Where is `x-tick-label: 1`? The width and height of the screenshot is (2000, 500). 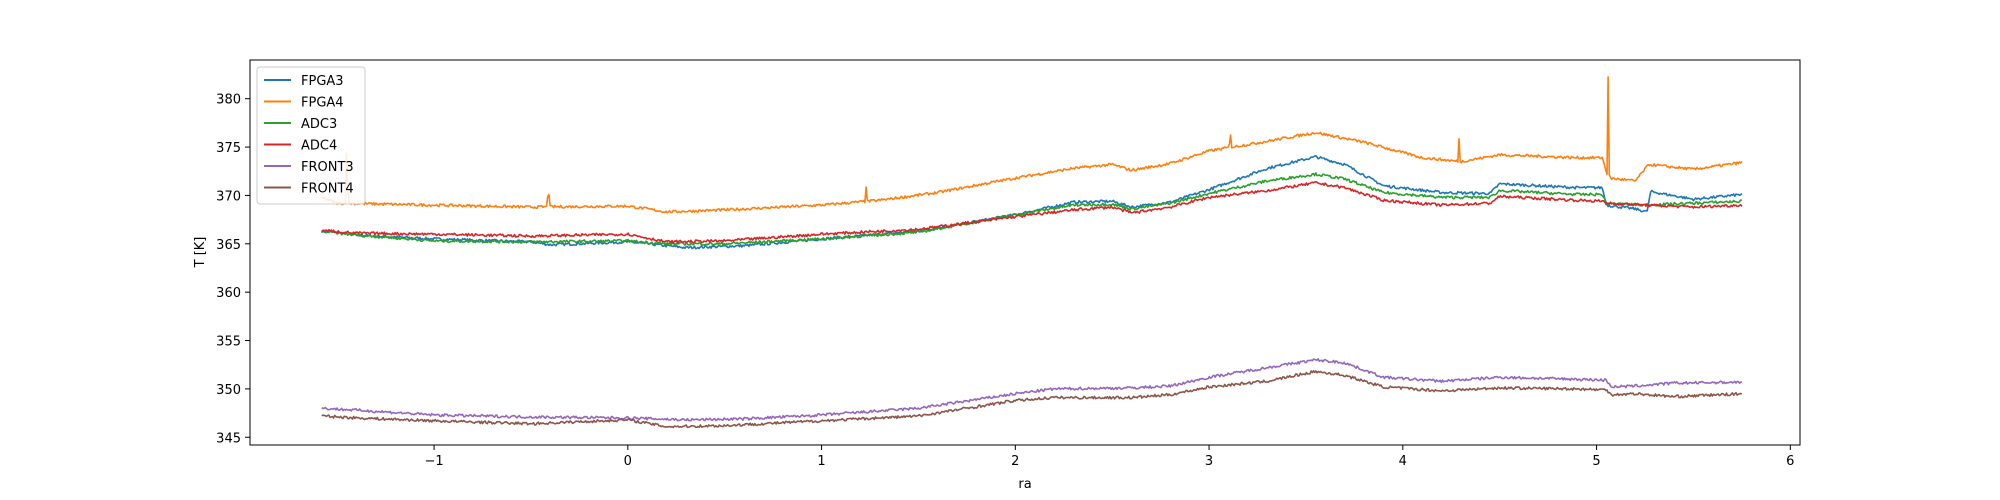 x-tick-label: 1 is located at coordinates (821, 461).